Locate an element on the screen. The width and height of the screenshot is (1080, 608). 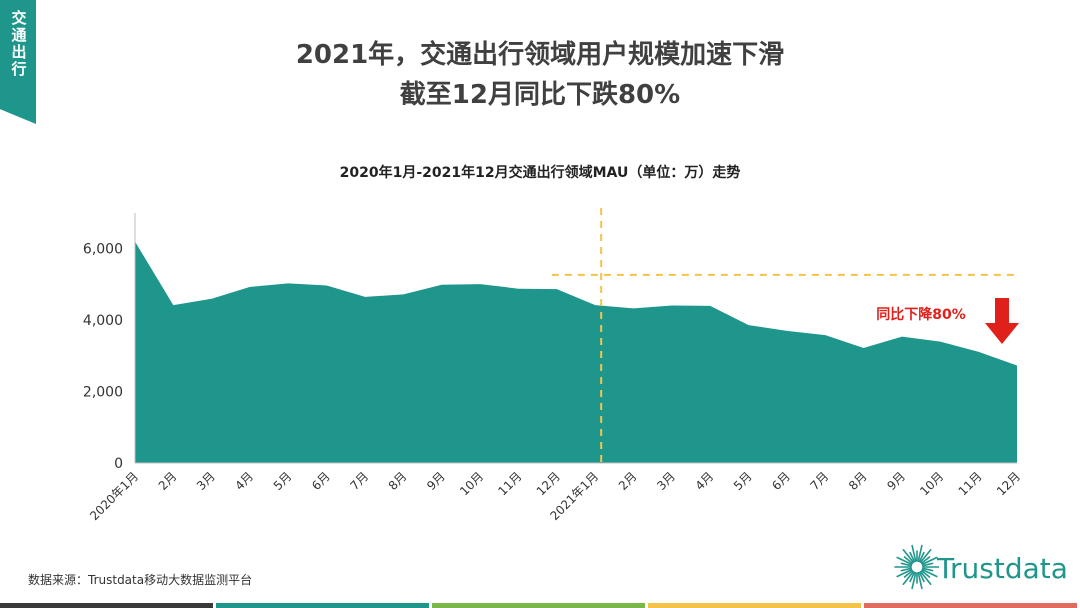
chart-title: 2020年1月-2021年12月交通出行领域MAU（单位：万）走势 is located at coordinates (540, 173).